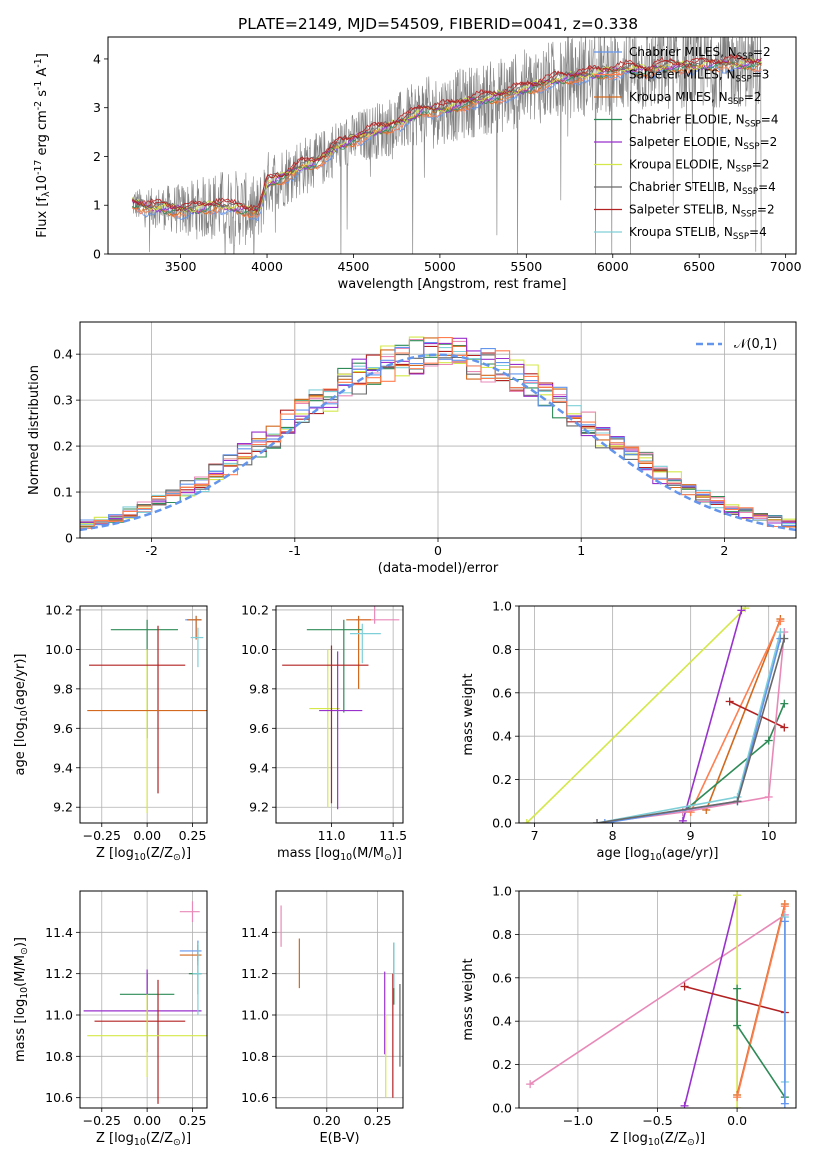 This screenshot has width=819, height=1170. Describe the element at coordinates (700, 53) in the screenshot. I see `legend-label: Chabrier MILES, NSSP=2` at that location.